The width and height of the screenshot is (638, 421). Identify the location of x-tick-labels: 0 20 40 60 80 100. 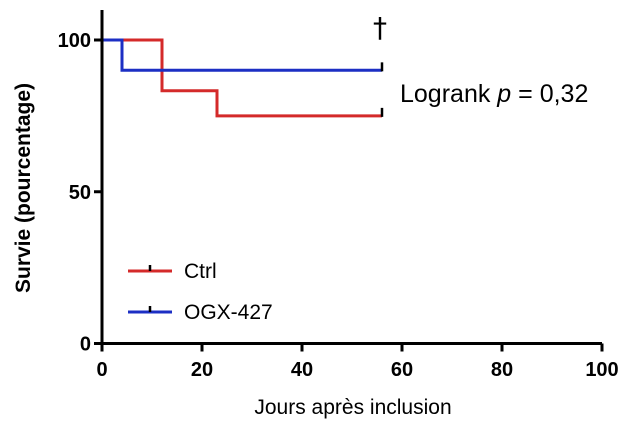
(357, 370).